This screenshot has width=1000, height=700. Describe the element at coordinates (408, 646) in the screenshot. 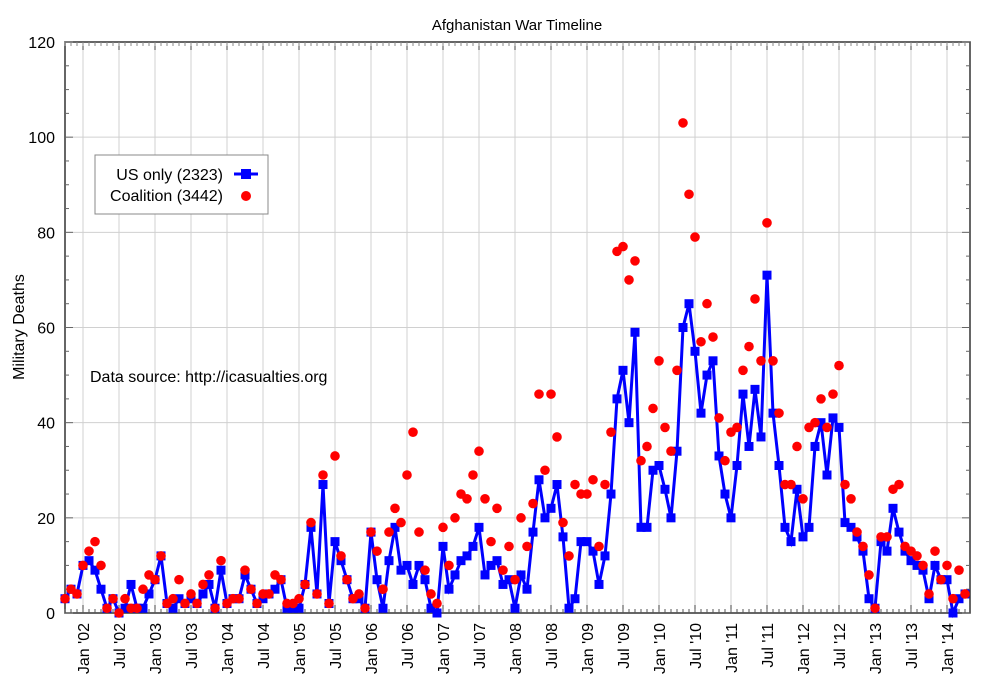

I see `x-tick-label: Jul '06` at that location.